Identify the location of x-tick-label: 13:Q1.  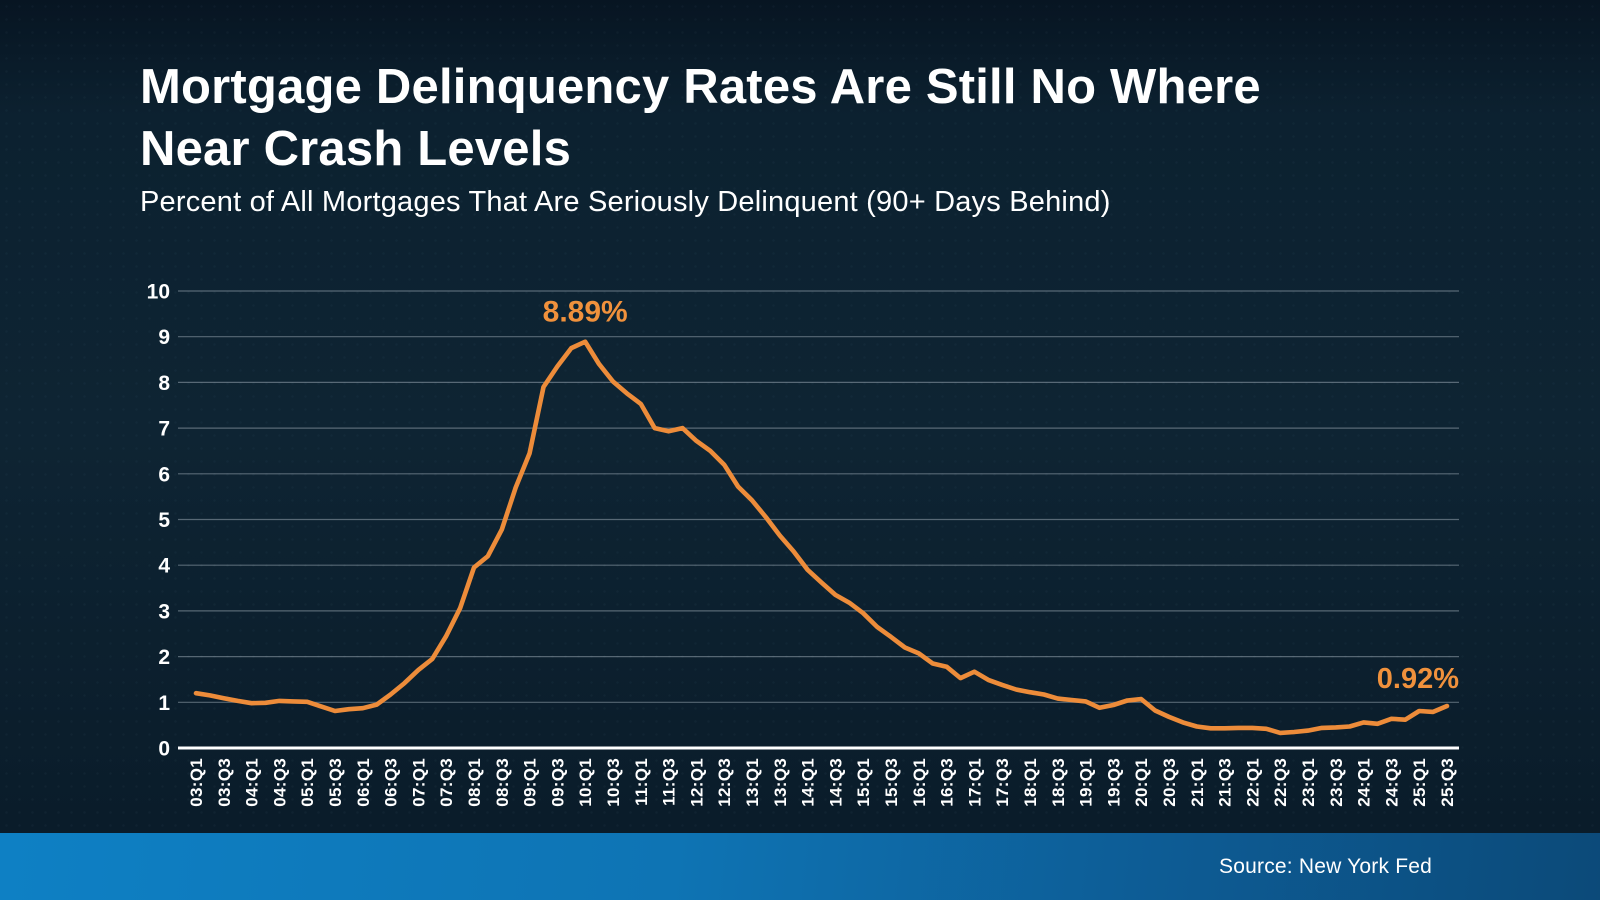
(752, 782).